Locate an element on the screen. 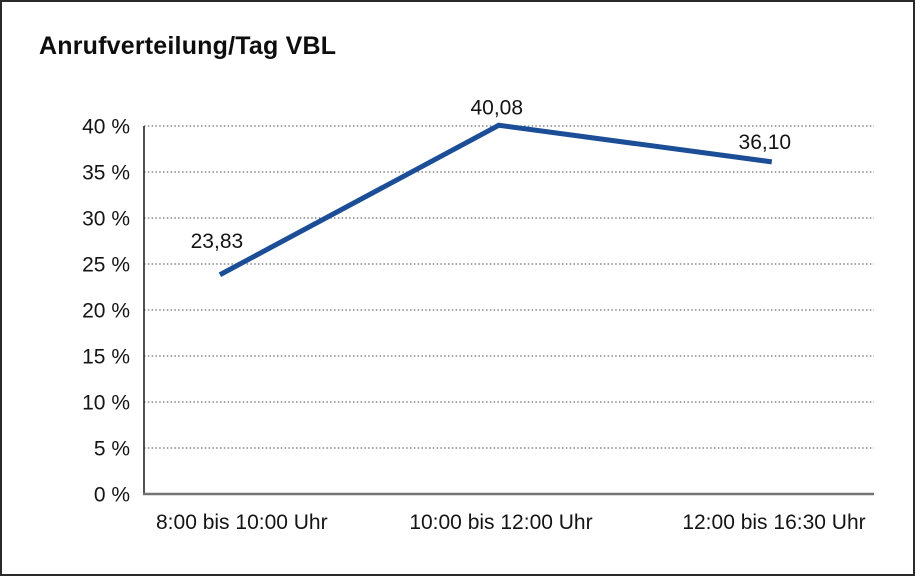  data-point-label: 40,08 is located at coordinates (496, 107).